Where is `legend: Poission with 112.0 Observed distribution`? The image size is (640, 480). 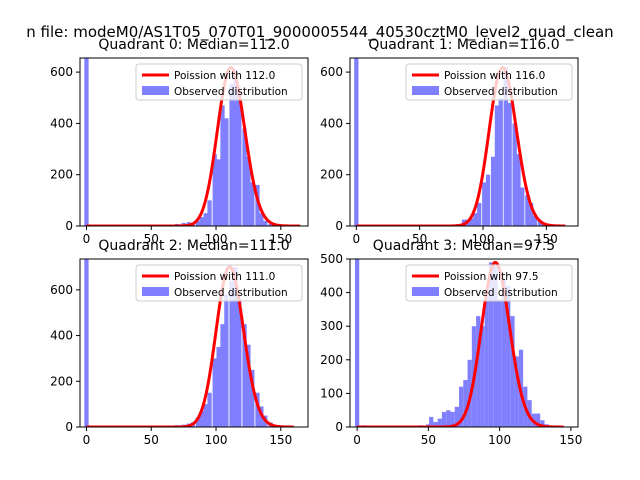 legend: Poission with 112.0 Observed distribution is located at coordinates (219, 82).